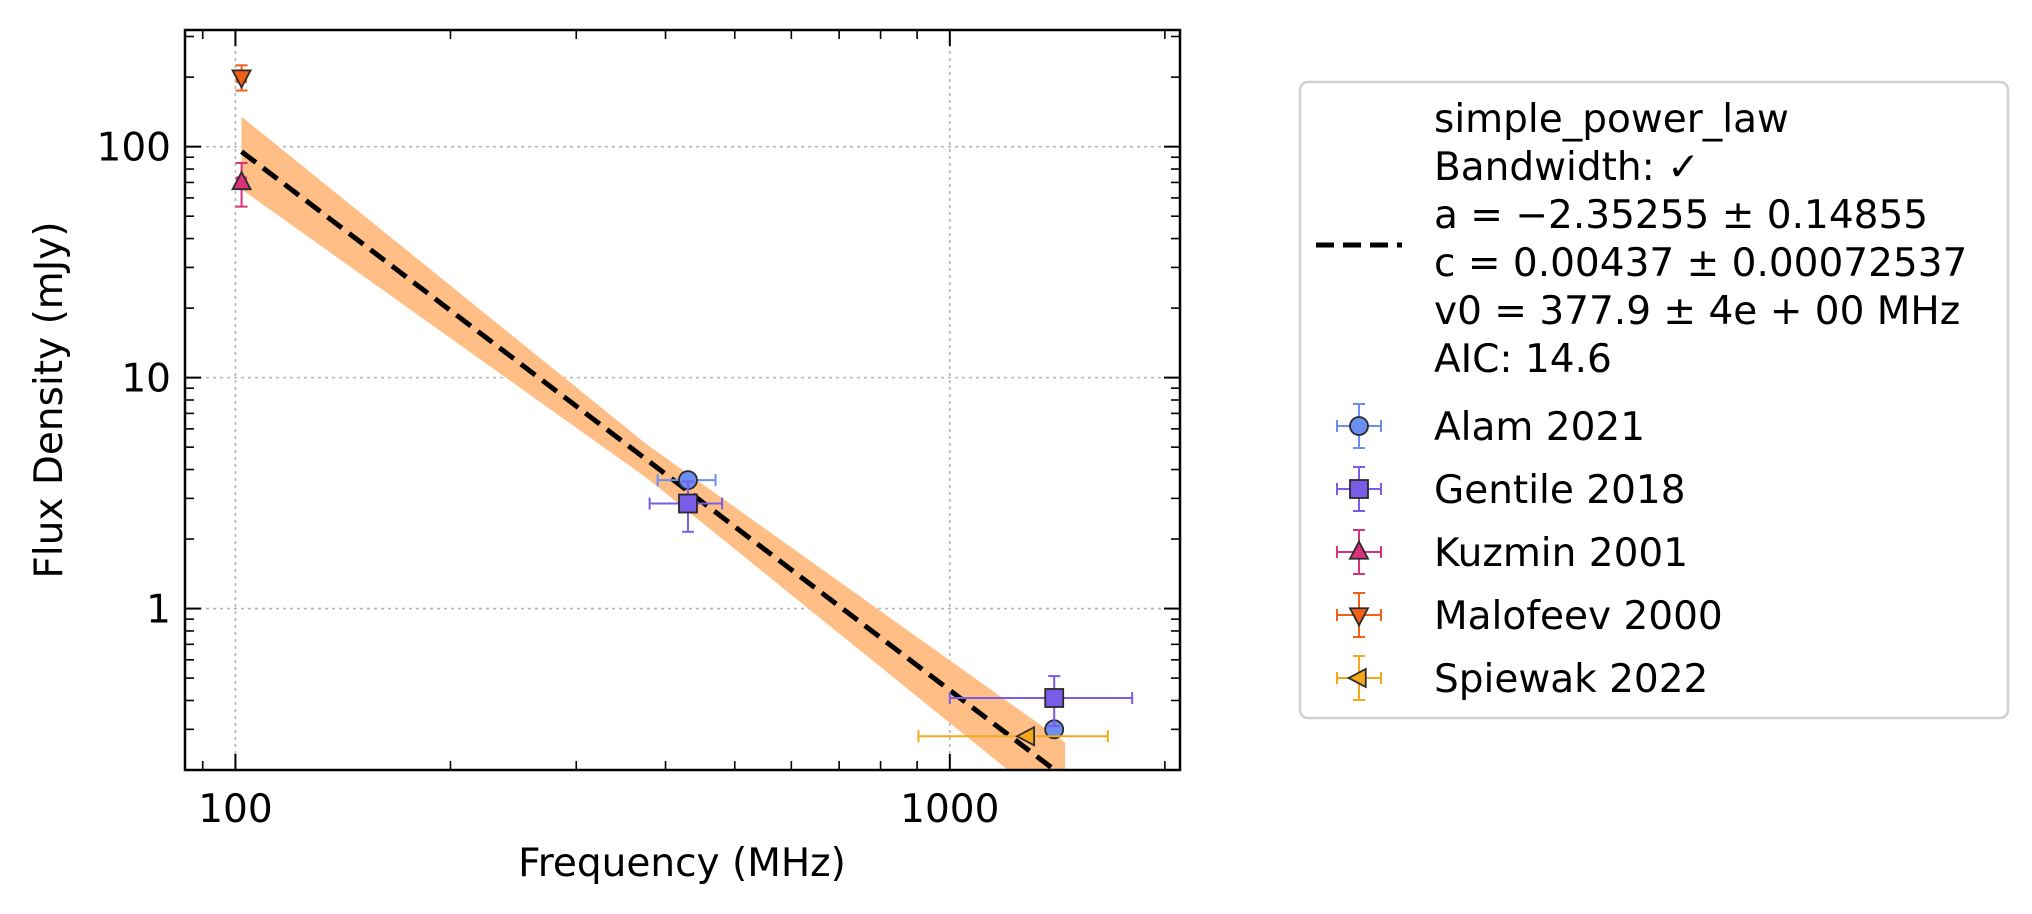 Image resolution: width=2032 pixels, height=914 pixels. Describe the element at coordinates (235, 809) in the screenshot. I see `x-tick-label-0: 100` at that location.